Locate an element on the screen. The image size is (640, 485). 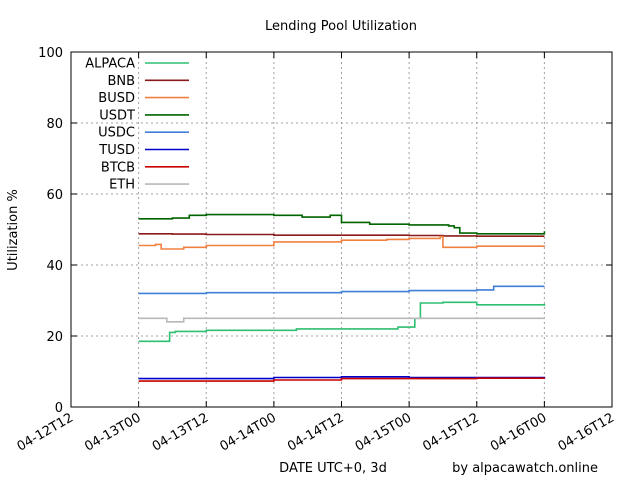
series-line-alpaca is located at coordinates (342, 322).